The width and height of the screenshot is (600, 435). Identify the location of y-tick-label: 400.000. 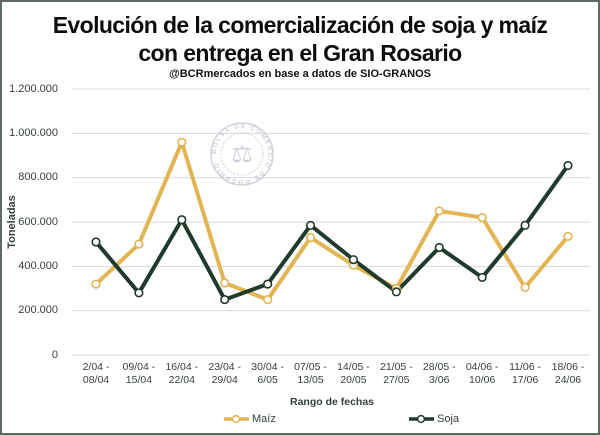
(38, 265).